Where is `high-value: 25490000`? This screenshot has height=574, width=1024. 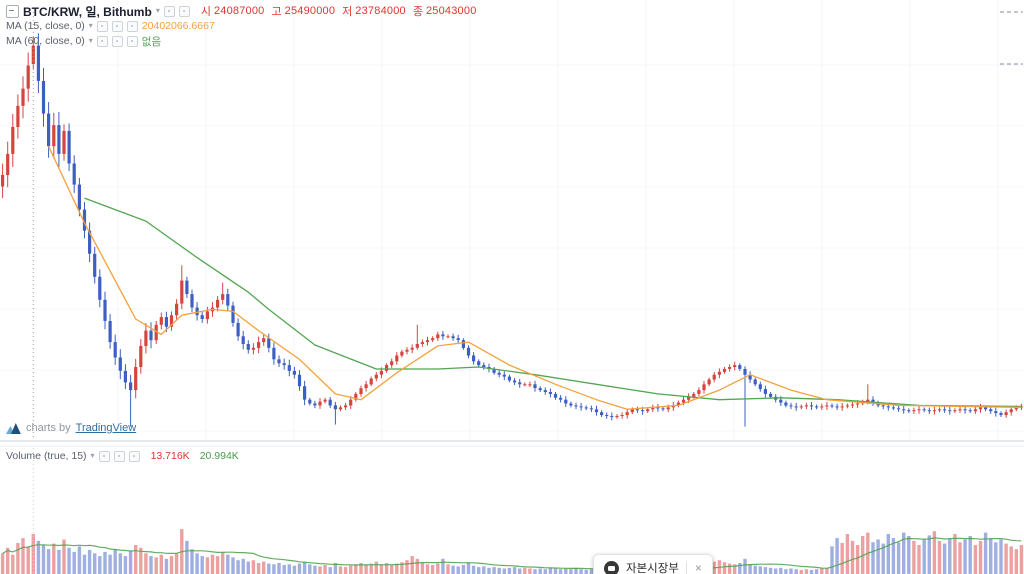
high-value: 25490000 is located at coordinates (310, 11).